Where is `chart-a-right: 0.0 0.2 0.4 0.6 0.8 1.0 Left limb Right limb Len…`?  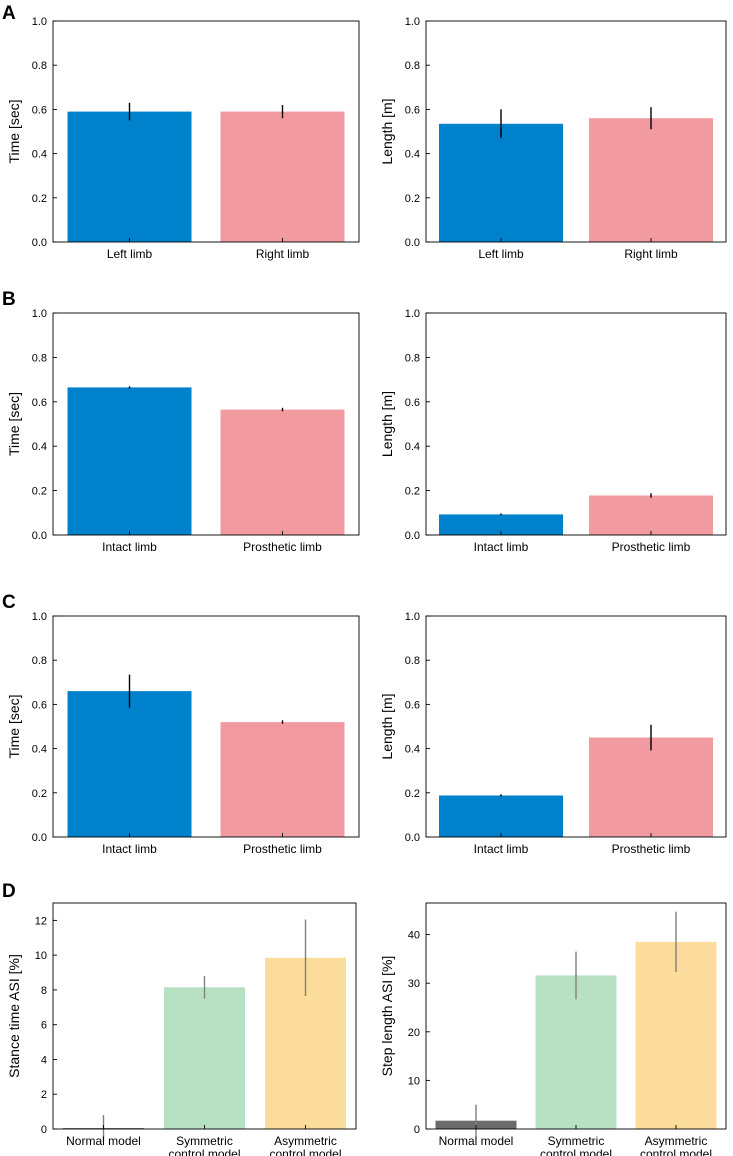 chart-a-right: 0.0 0.2 0.4 0.6 0.8 1.0 Left limb Right limb Len… is located at coordinates (553, 138).